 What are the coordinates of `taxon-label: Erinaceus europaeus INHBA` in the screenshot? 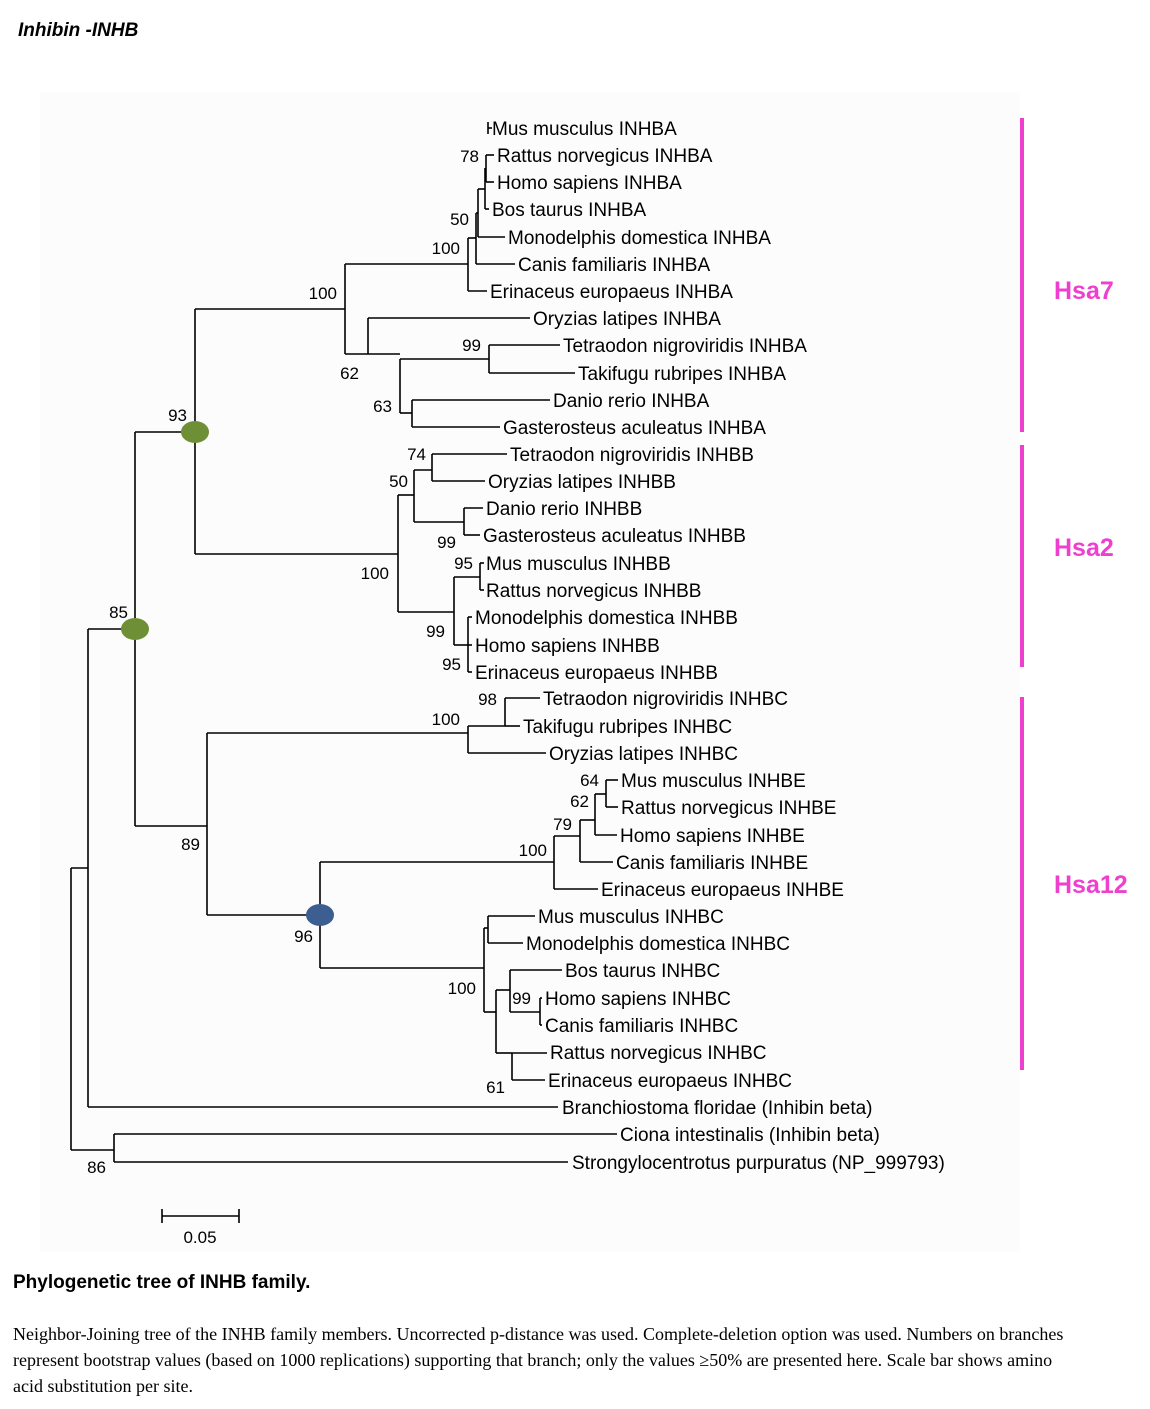 It's located at (611, 292).